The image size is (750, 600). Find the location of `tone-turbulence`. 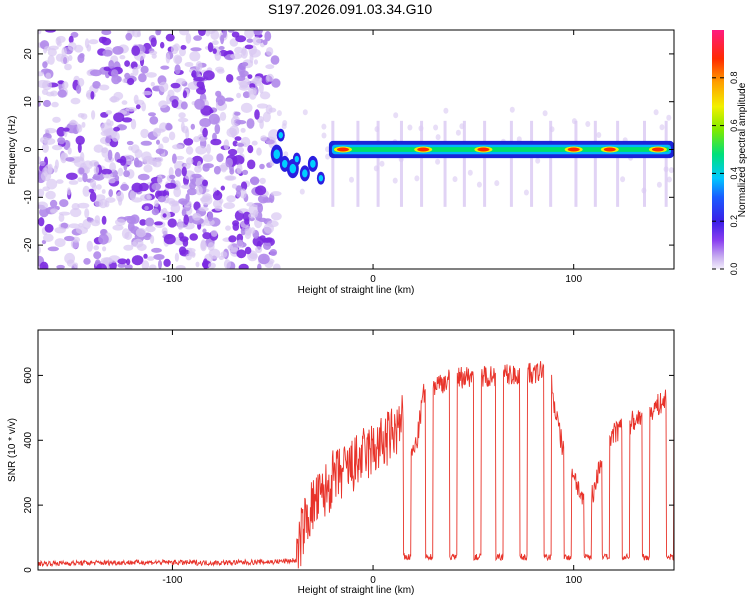

tone-turbulence is located at coordinates (293, 168).